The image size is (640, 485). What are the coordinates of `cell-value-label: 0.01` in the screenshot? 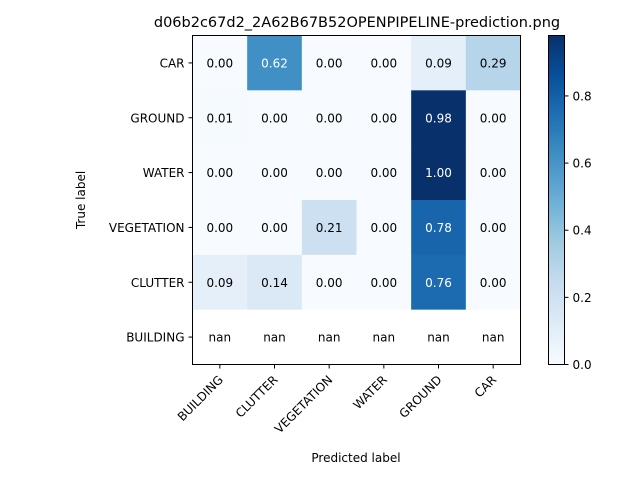 It's located at (219, 118).